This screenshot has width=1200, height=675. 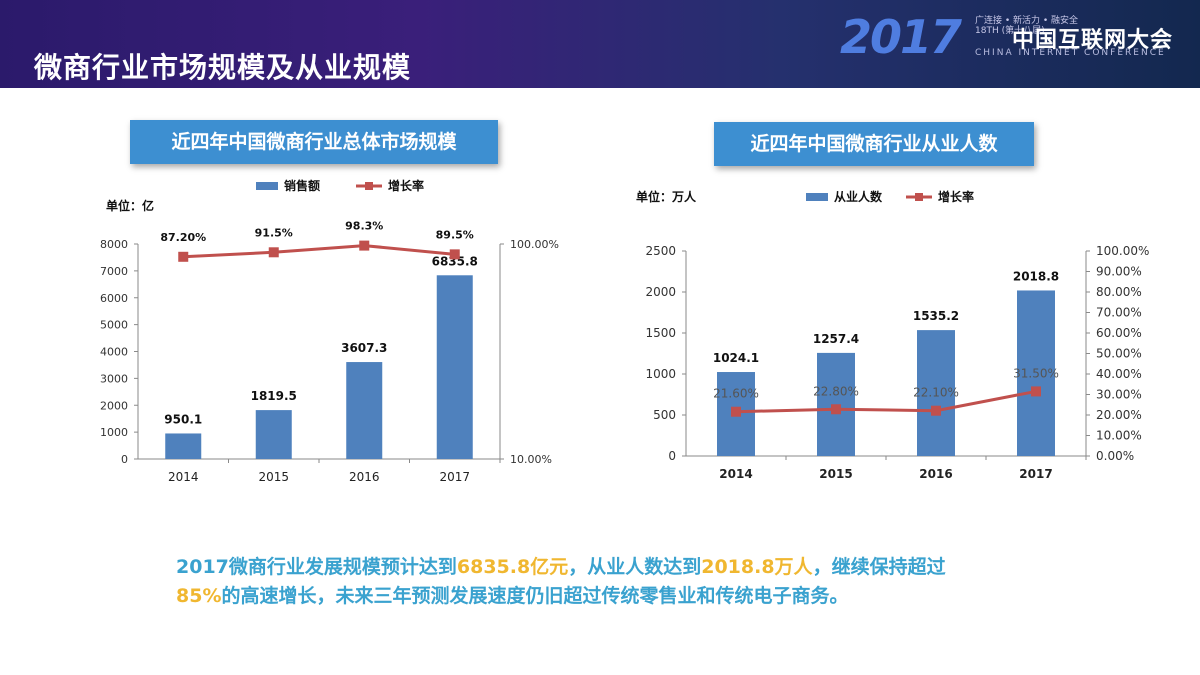 I want to click on market-left-tick-label: 3000, so click(x=114, y=378).